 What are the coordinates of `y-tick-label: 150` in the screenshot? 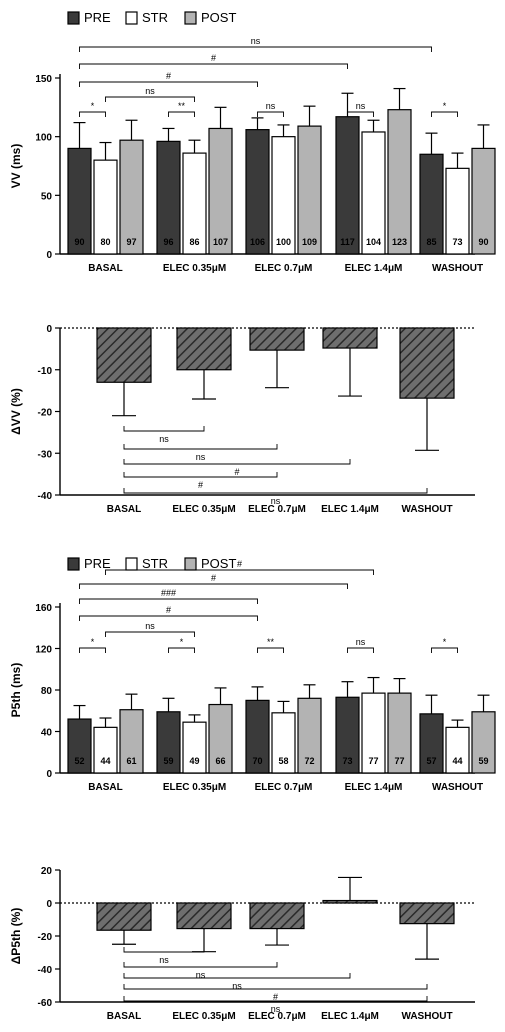 It's located at (43, 79).